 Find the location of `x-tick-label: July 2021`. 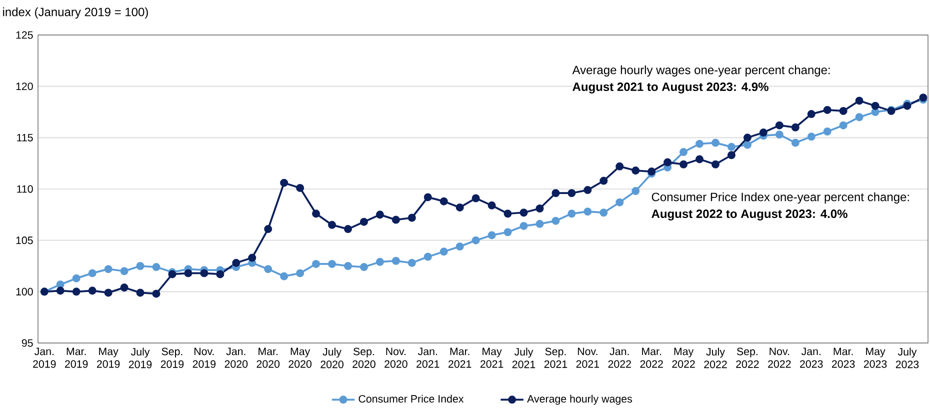

x-tick-label: July 2021 is located at coordinates (524, 358).